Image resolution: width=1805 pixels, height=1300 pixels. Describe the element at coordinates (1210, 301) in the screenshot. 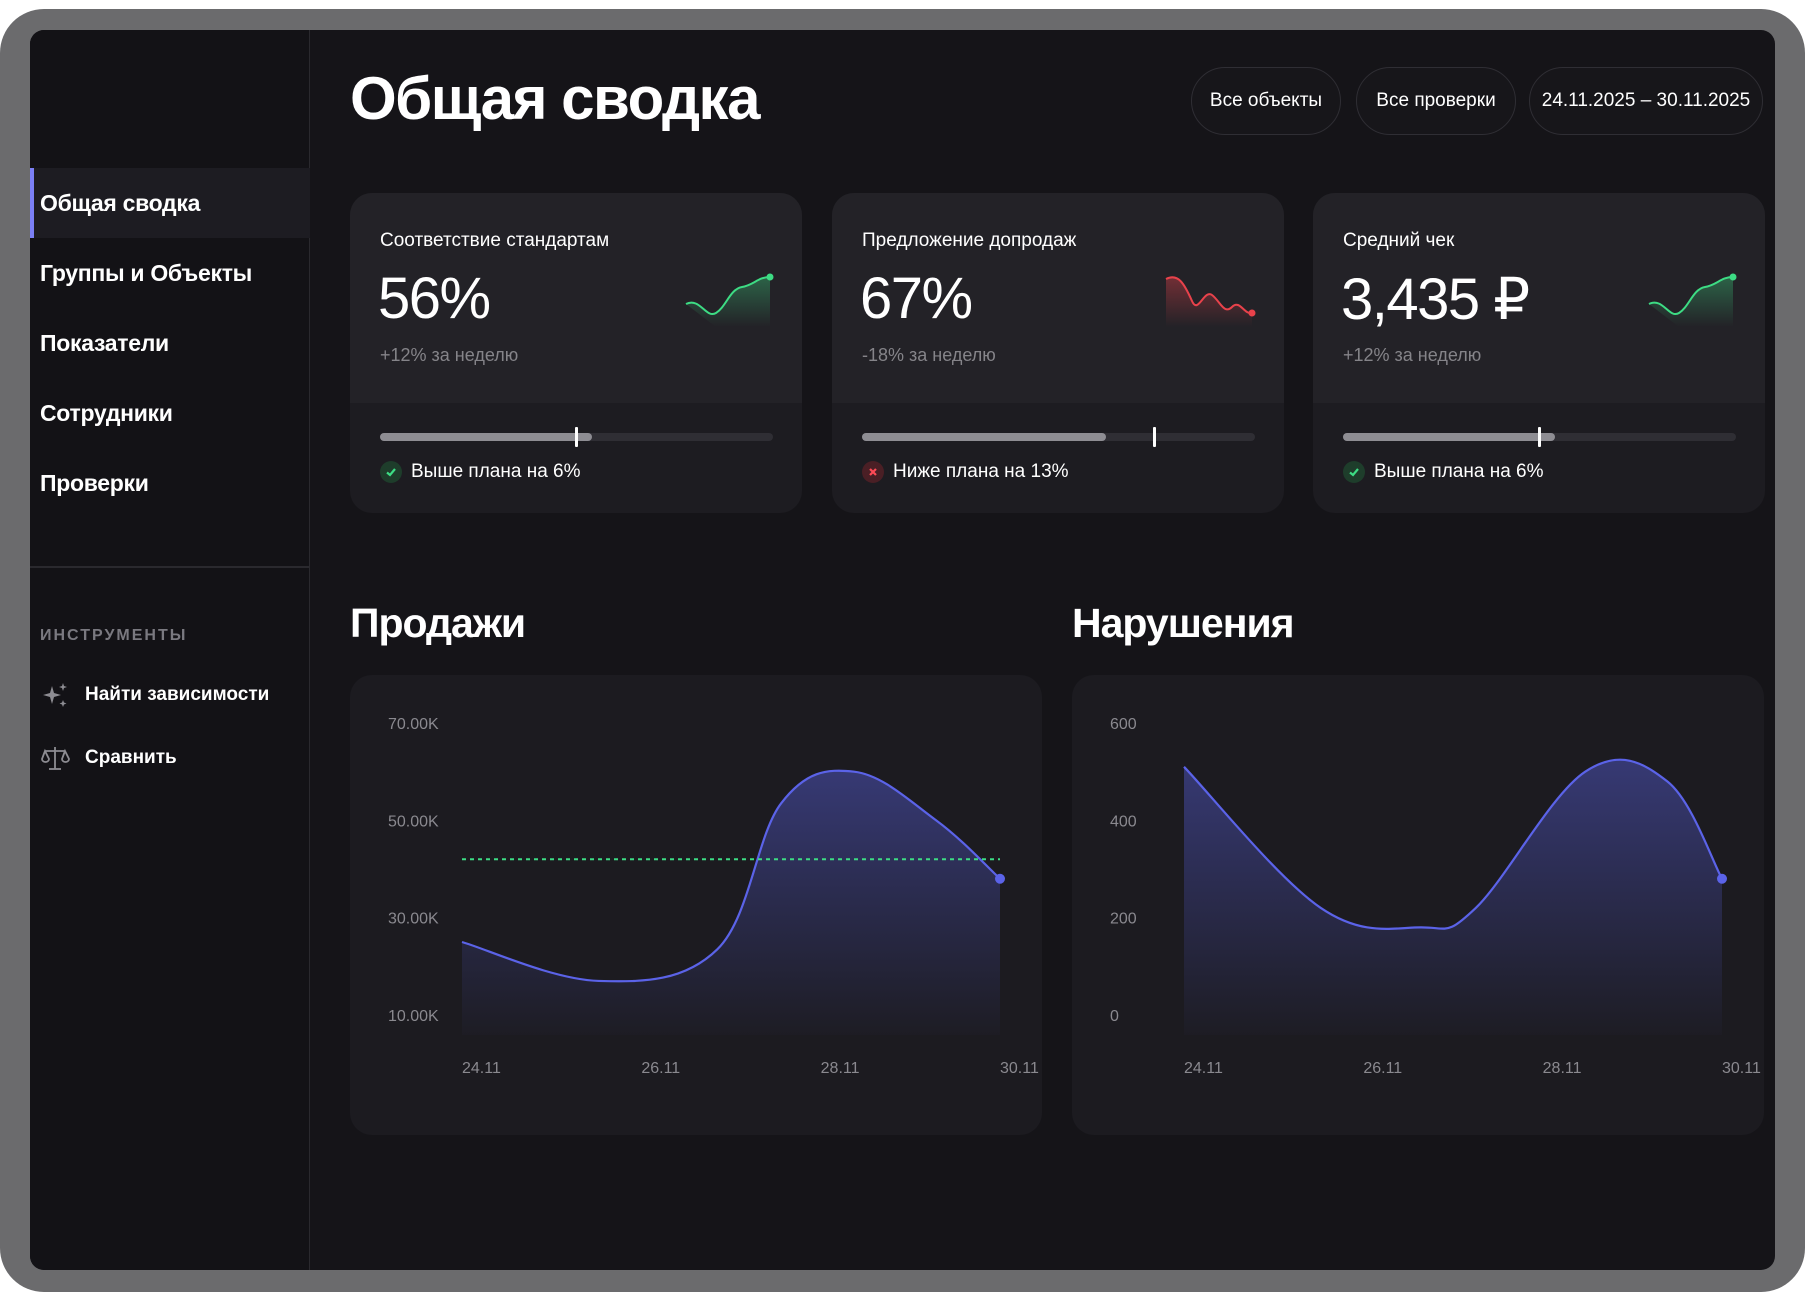

I see `sparkline-down` at that location.